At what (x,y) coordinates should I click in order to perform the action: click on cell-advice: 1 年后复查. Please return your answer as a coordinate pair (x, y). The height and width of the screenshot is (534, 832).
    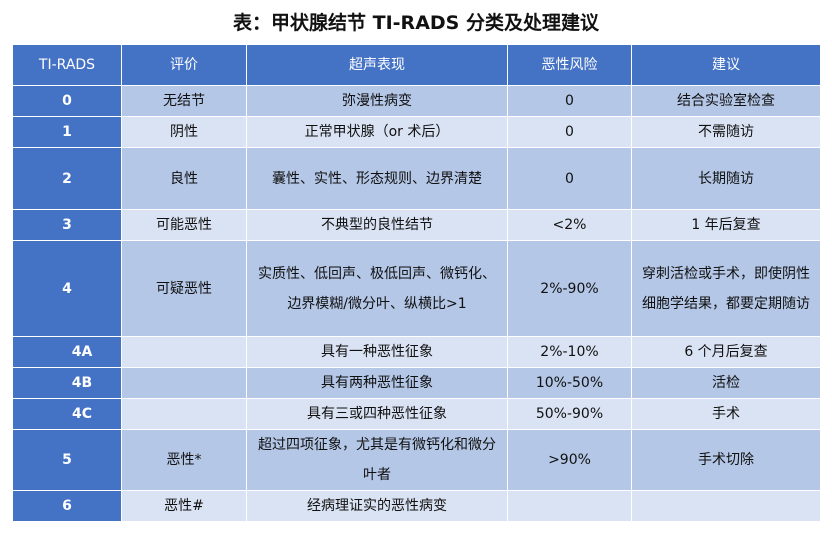
    Looking at the image, I should click on (726, 225).